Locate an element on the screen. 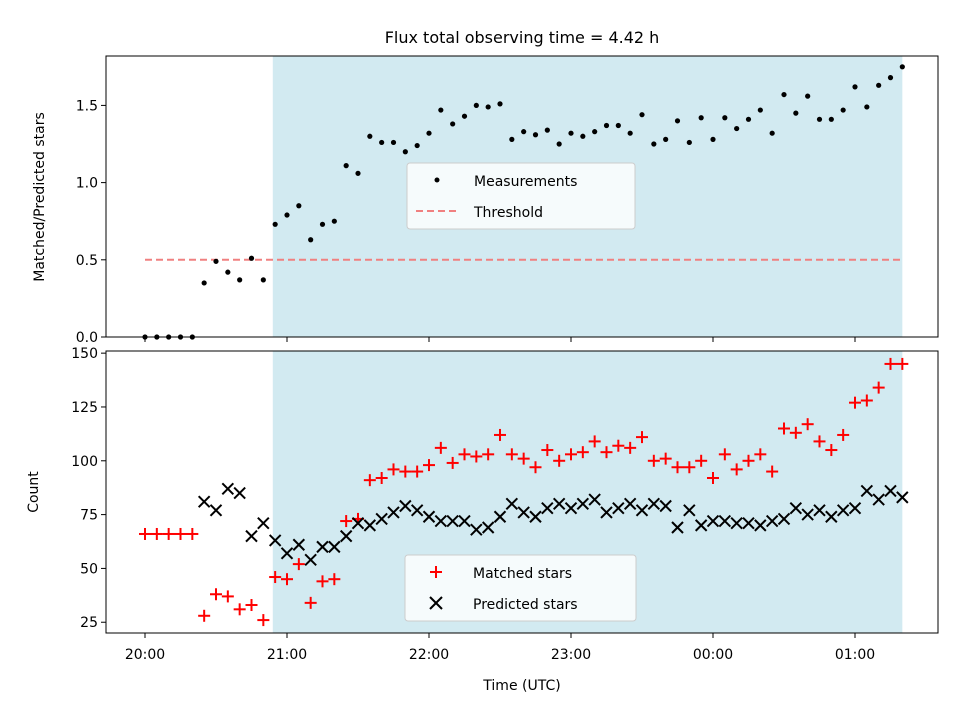 This screenshot has width=960, height=720. x-tick-label: 23:00 is located at coordinates (571, 655).